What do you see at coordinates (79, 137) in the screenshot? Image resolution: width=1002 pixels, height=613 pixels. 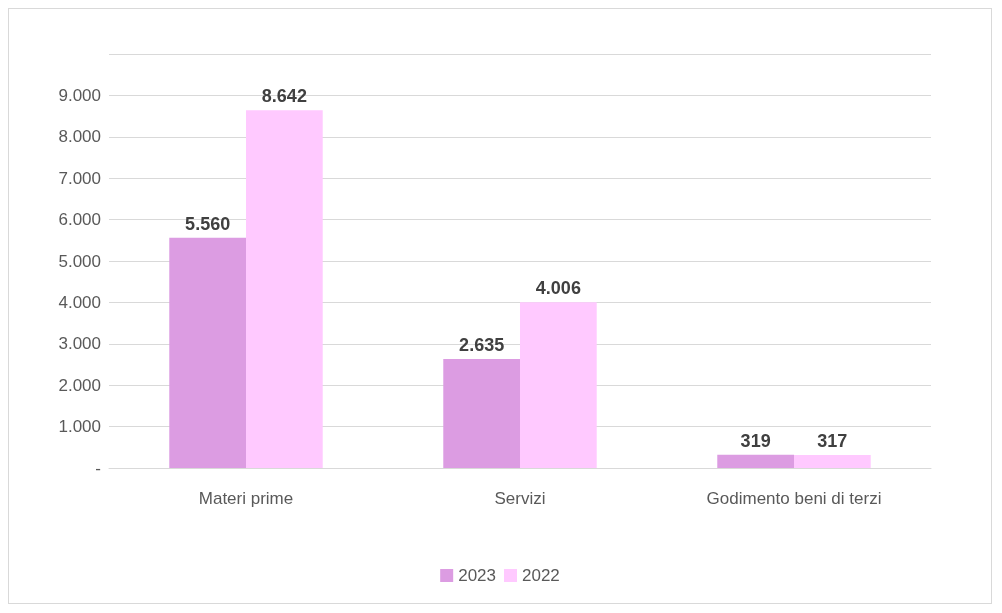 I see `y-tick-label: 8.000` at bounding box center [79, 137].